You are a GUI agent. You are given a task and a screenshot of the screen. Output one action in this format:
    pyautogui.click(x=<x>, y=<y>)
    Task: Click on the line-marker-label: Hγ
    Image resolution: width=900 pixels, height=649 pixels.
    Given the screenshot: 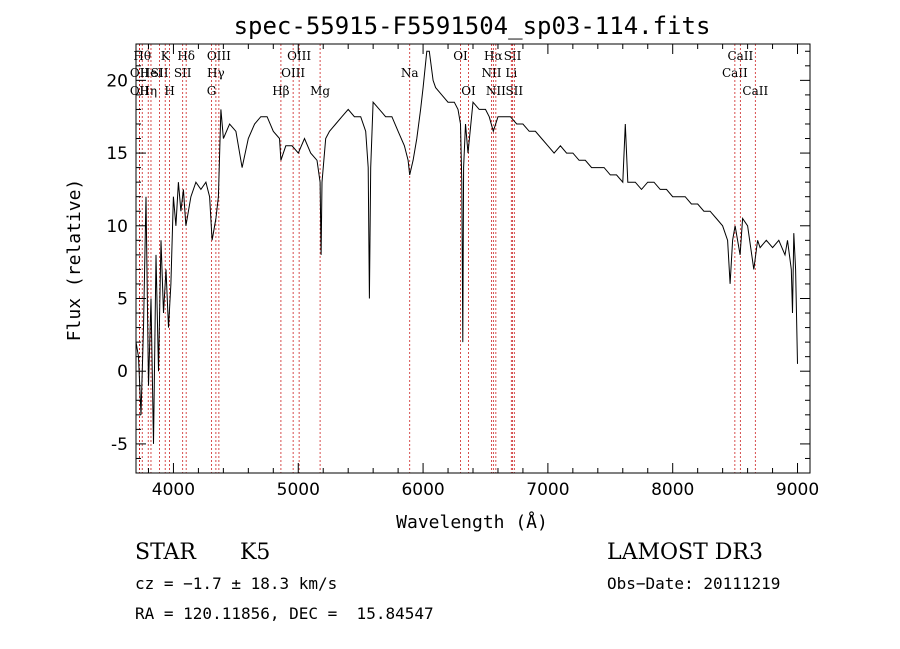 What is the action you would take?
    pyautogui.click(x=216, y=73)
    